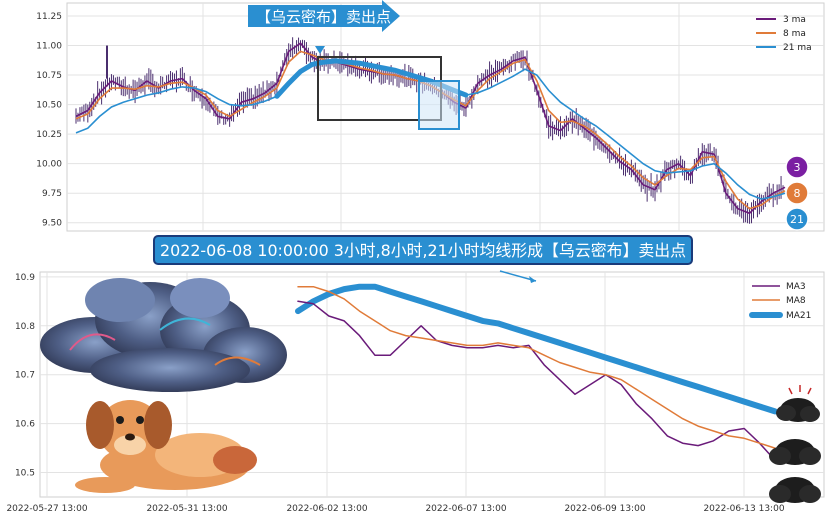  I want to click on legend-label-8ma: 8 ma, so click(794, 34).